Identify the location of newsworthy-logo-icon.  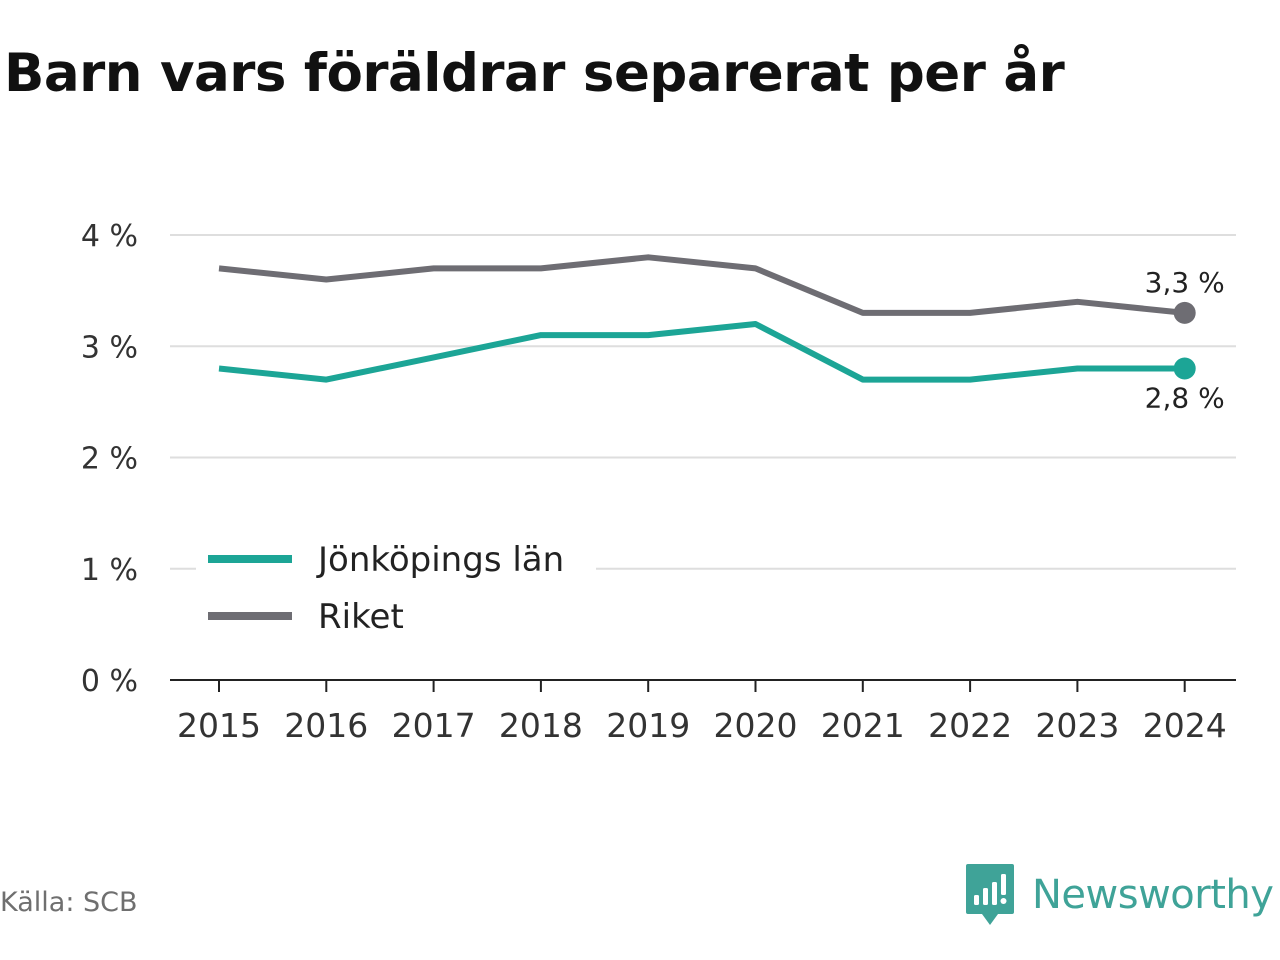
(990, 894).